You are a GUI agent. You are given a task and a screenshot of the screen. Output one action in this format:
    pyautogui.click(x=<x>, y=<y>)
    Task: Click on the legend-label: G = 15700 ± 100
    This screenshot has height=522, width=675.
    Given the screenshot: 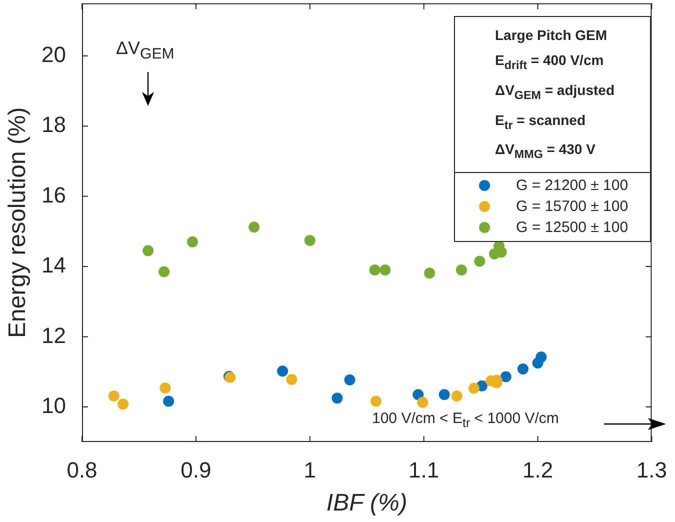 What is the action you would take?
    pyautogui.click(x=572, y=207)
    